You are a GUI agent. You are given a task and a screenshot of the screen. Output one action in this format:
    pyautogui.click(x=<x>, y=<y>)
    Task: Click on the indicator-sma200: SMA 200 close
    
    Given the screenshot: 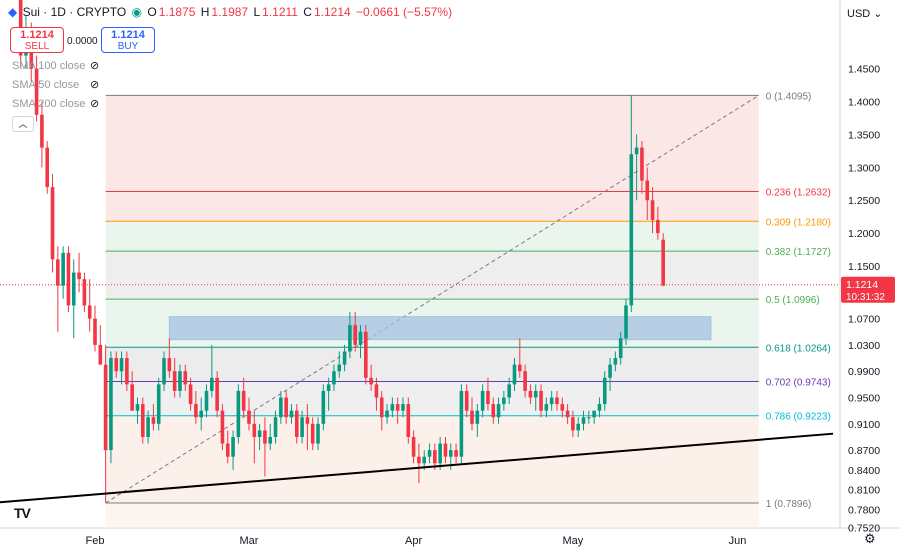 What is the action you would take?
    pyautogui.click(x=49, y=104)
    